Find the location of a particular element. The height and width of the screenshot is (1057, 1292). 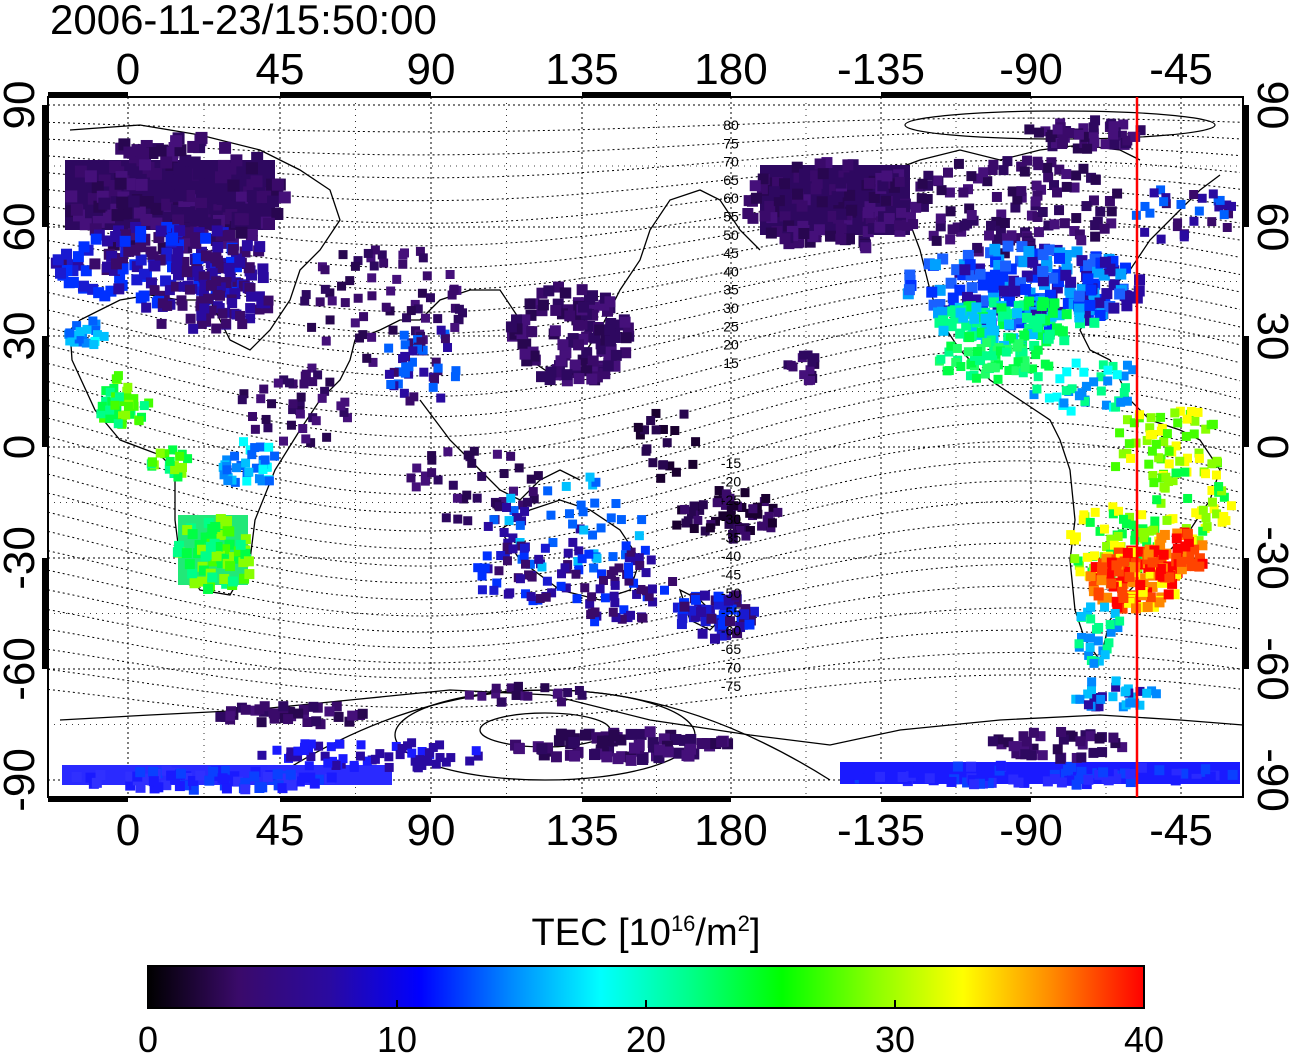

colorbar-tick-label: 10 is located at coordinates (397, 1038).